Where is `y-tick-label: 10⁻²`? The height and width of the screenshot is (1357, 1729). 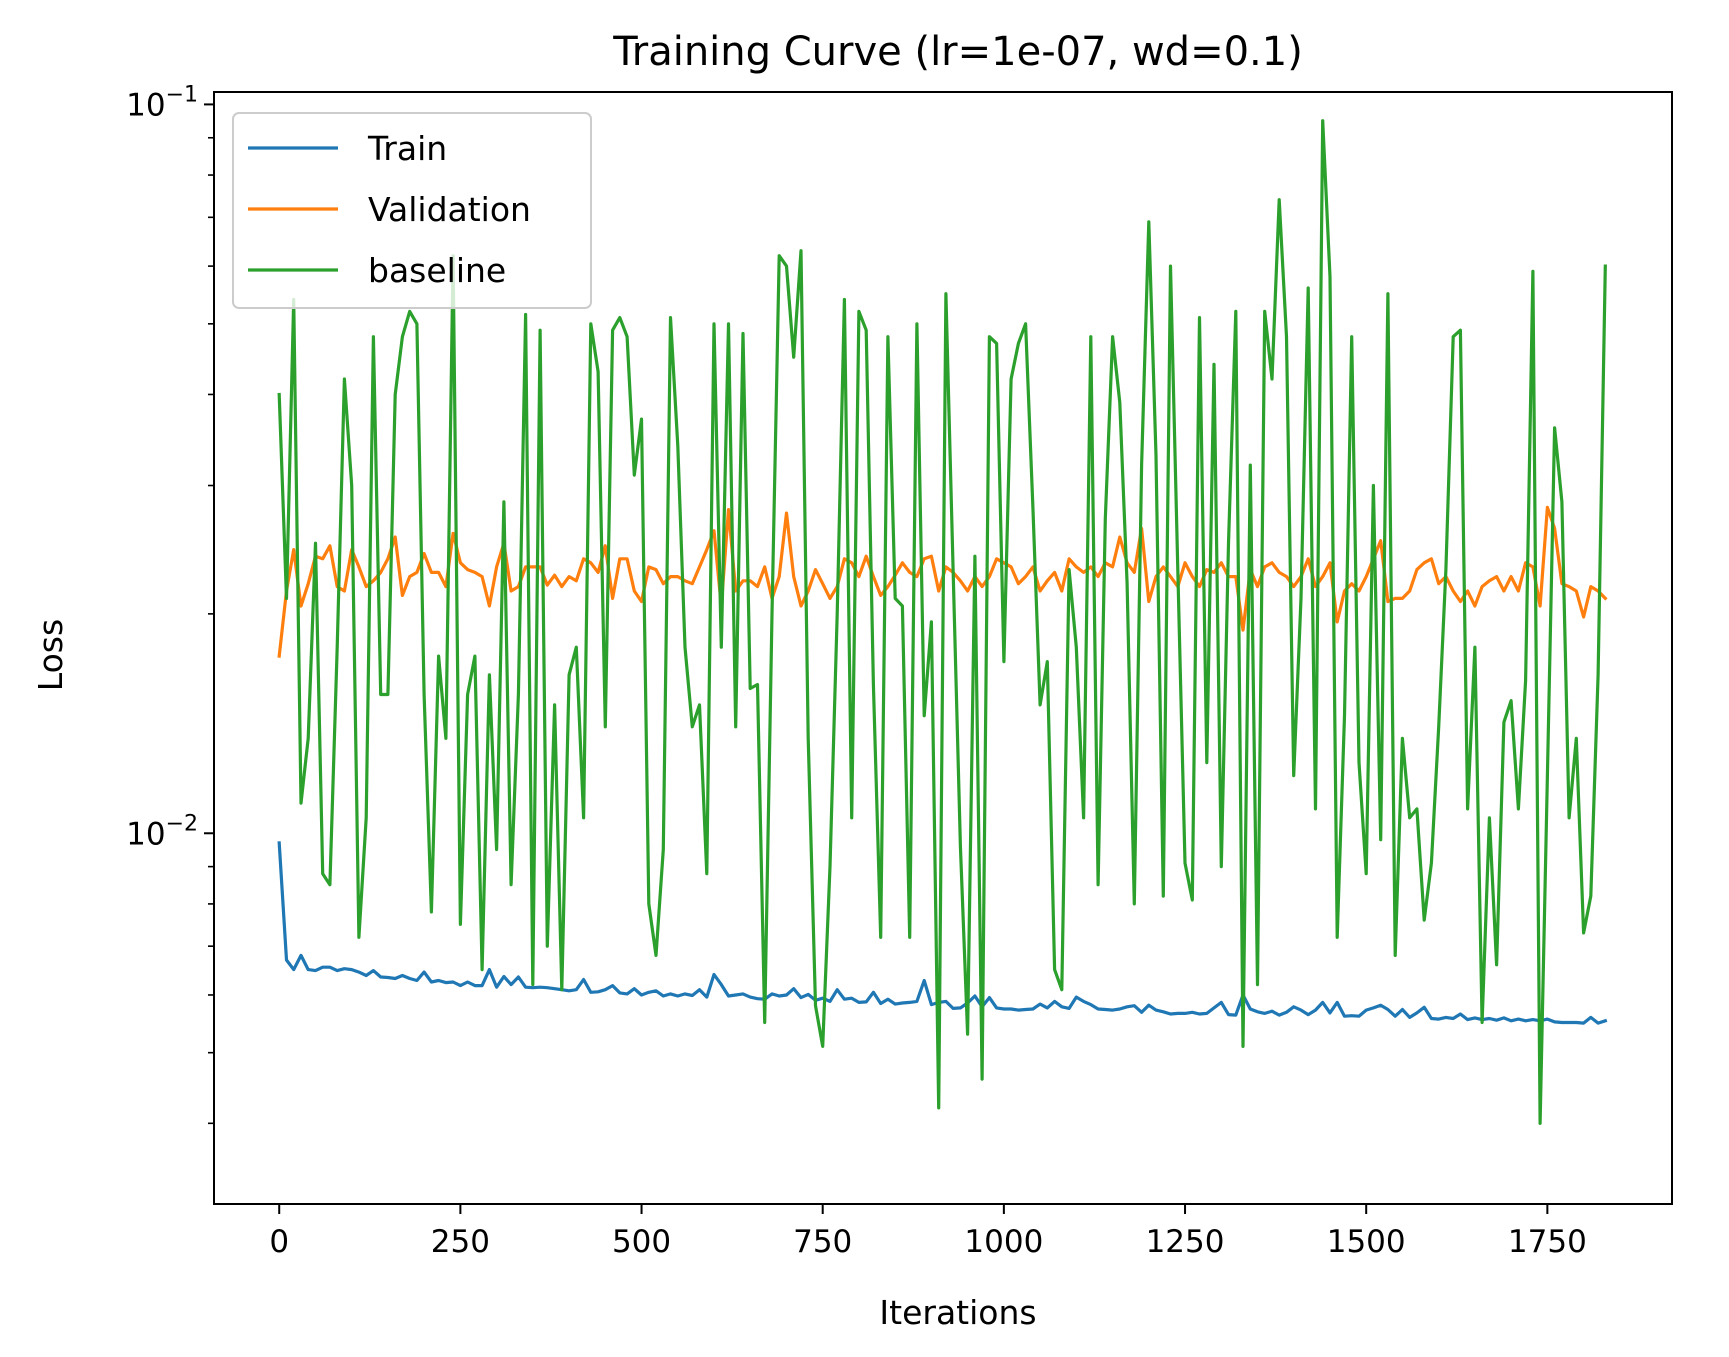 y-tick-label: 10⁻² is located at coordinates (162, 831).